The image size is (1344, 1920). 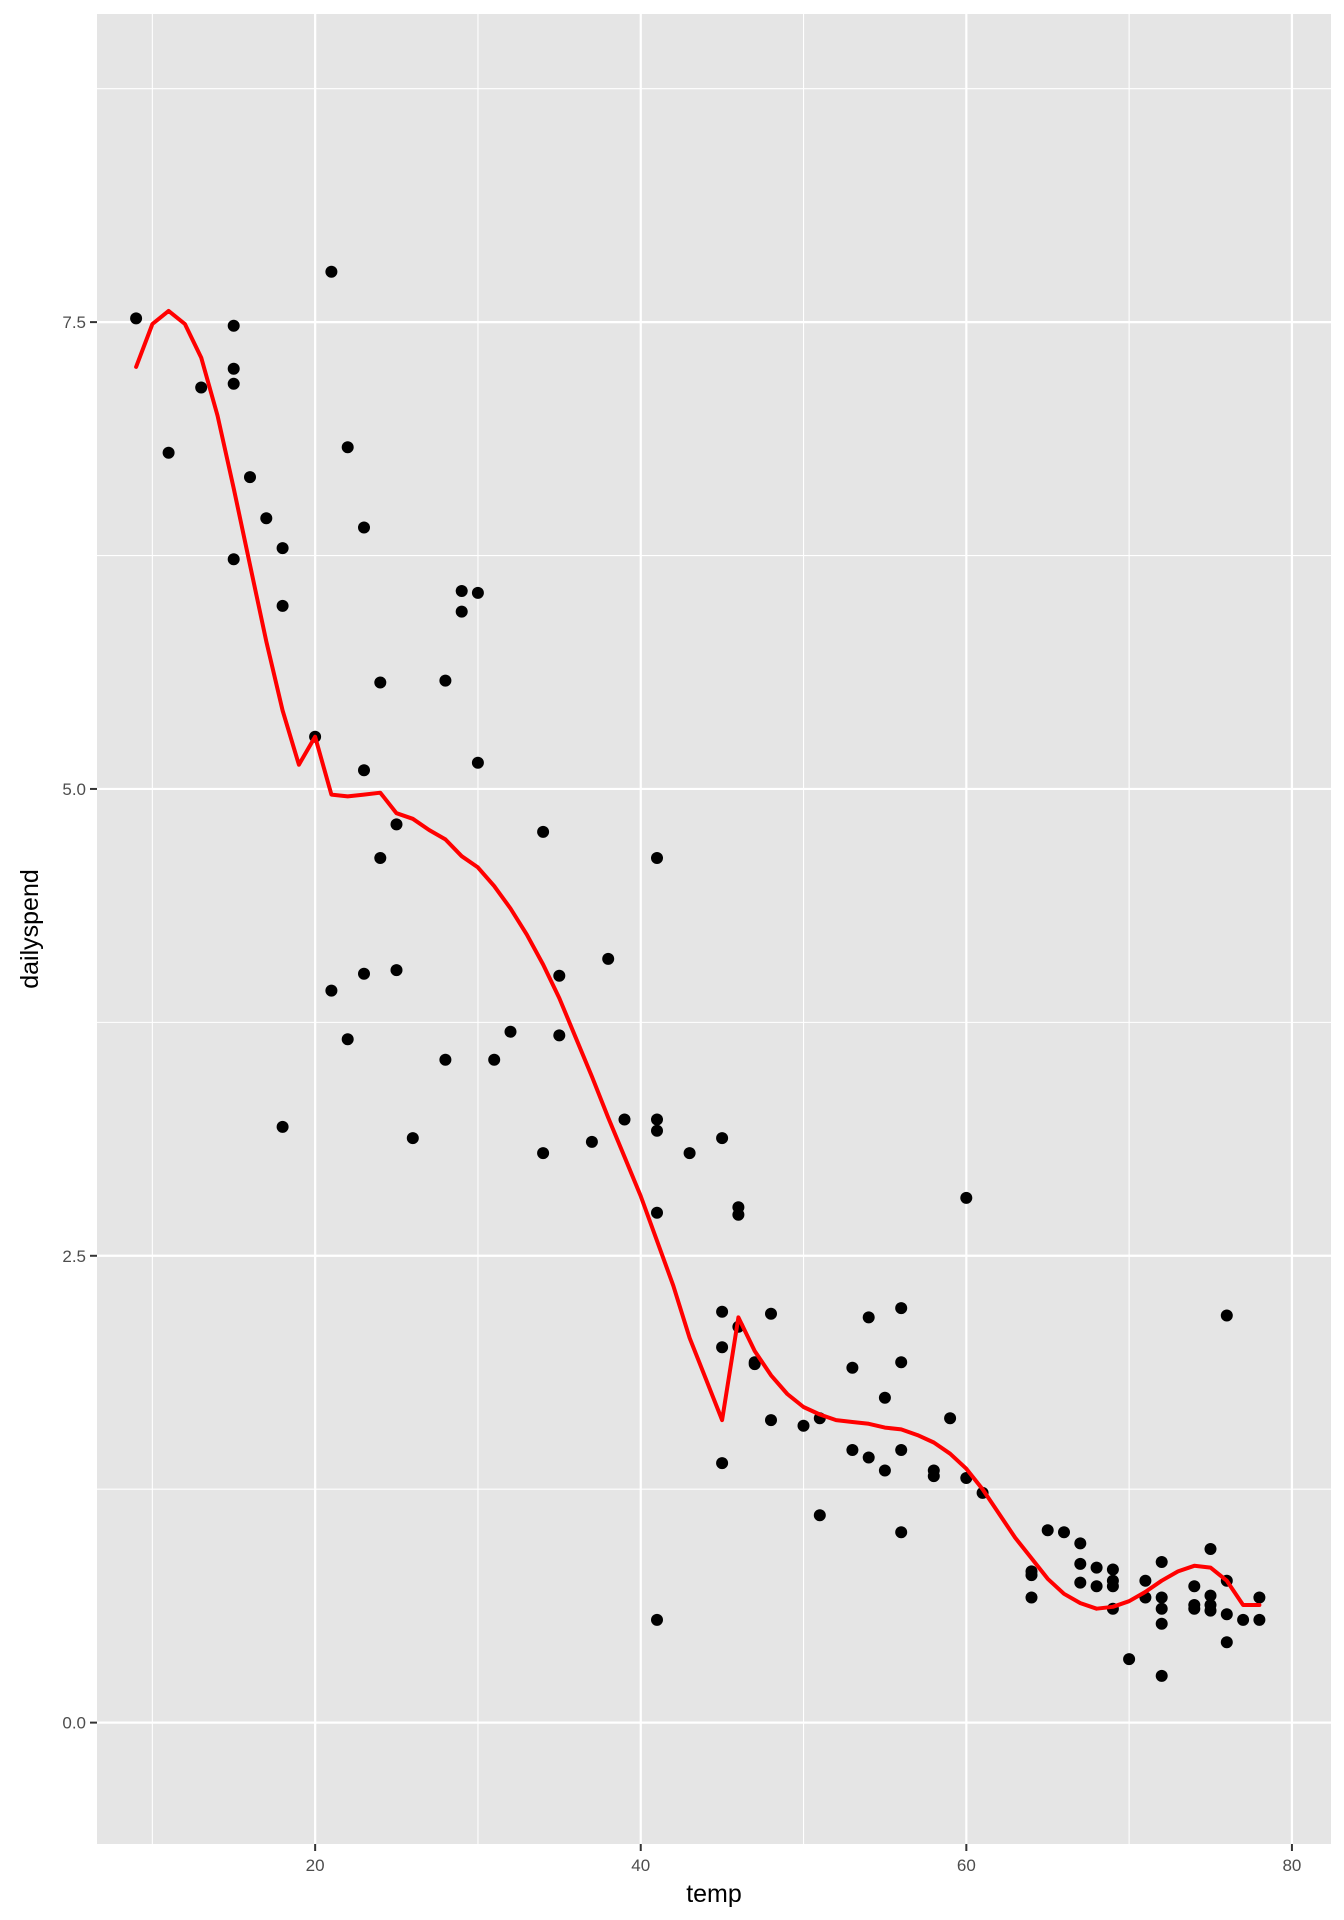 I want to click on x-tick-label: 40, so click(x=640, y=1865).